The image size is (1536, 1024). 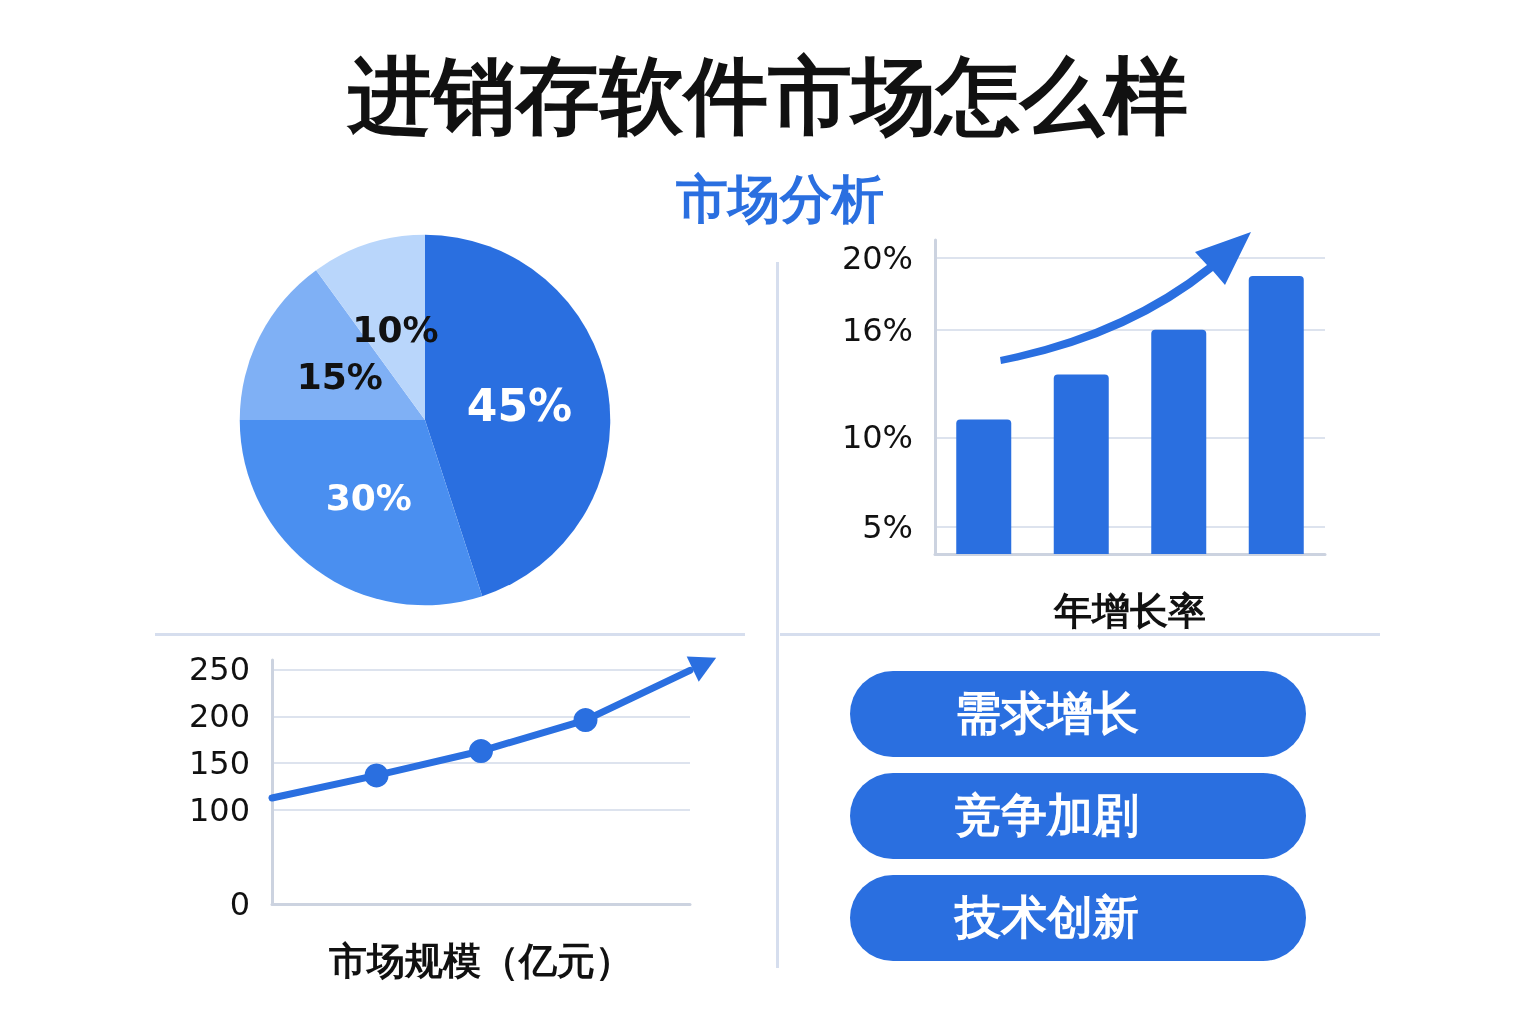 What do you see at coordinates (519, 405) in the screenshot?
I see `data-label: 45%` at bounding box center [519, 405].